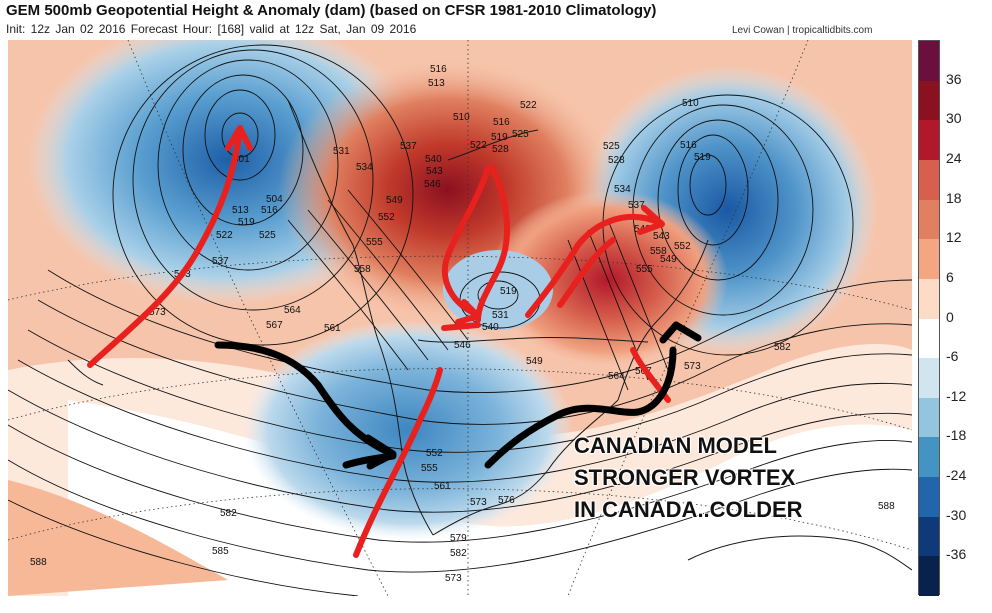  Describe the element at coordinates (956, 395) in the screenshot. I see `colorbar-tick-label: -12` at that location.